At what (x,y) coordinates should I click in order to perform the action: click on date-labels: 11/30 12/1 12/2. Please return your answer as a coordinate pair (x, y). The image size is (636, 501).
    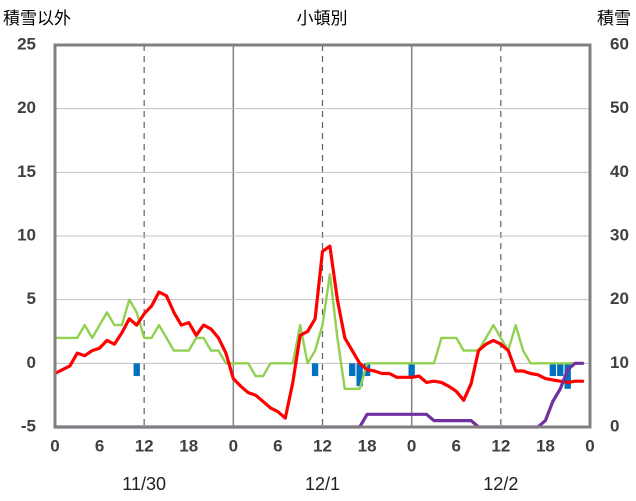
    Looking at the image, I should click on (320, 484).